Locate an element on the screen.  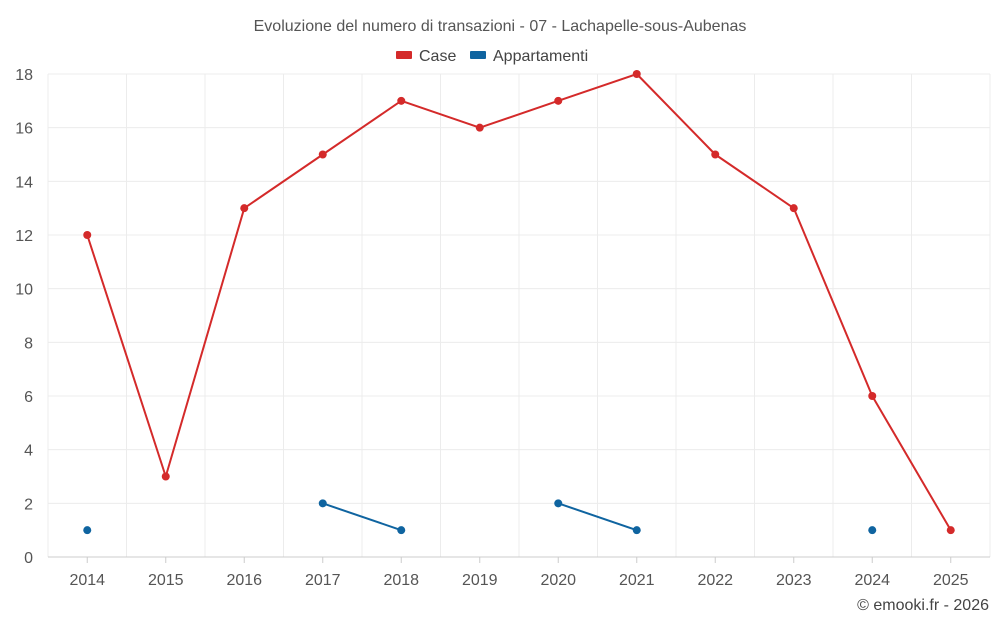
point-appartamenti-2024 is located at coordinates (872, 530).